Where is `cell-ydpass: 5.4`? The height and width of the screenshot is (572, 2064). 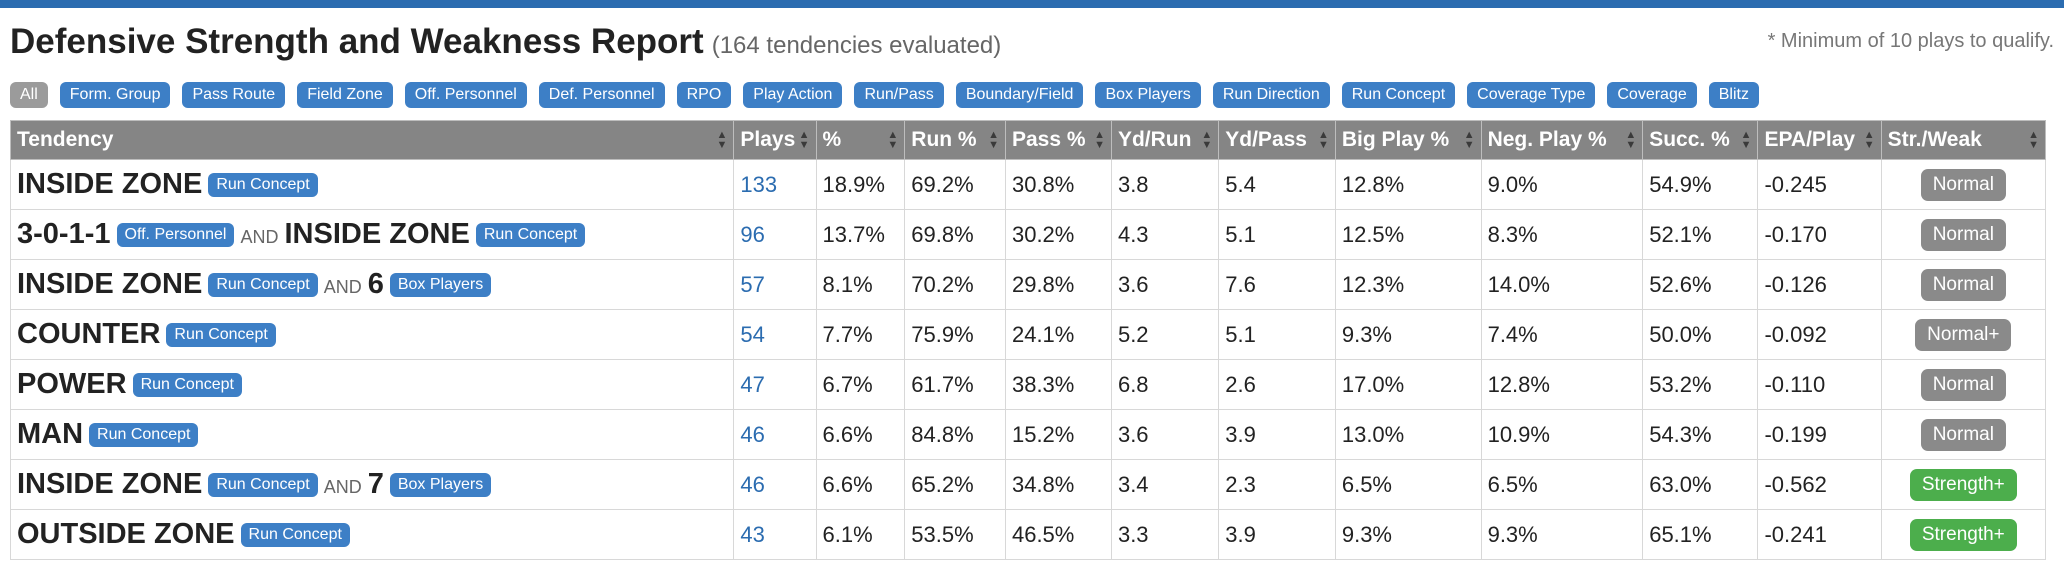
cell-ydpass: 5.4 is located at coordinates (1277, 184).